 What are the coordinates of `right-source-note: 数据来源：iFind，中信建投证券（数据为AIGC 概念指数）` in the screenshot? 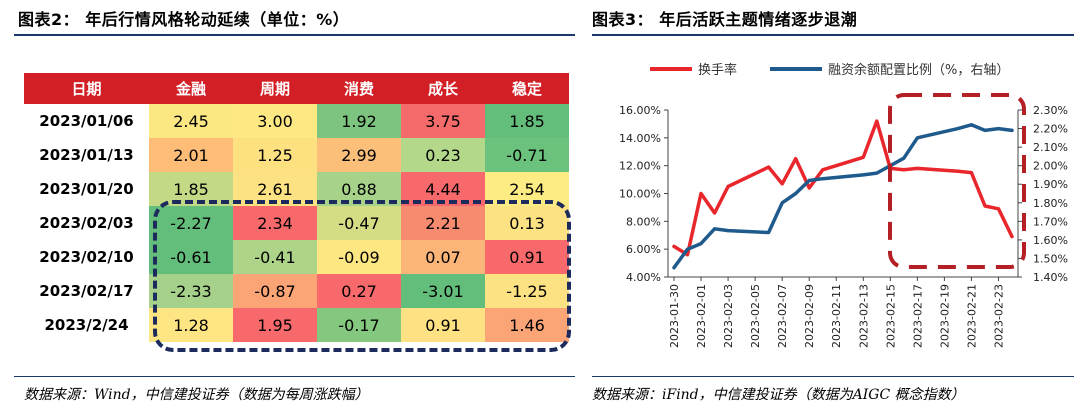 It's located at (778, 395).